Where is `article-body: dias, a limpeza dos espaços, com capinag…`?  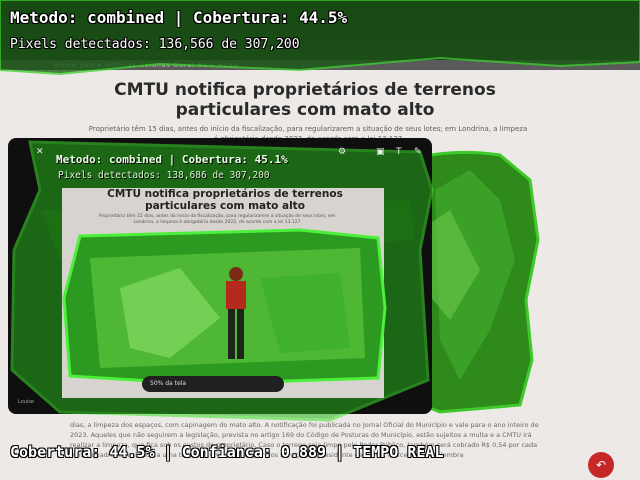
article-body: dias, a limpeza dos espaços, com capinag… is located at coordinates (304, 440).